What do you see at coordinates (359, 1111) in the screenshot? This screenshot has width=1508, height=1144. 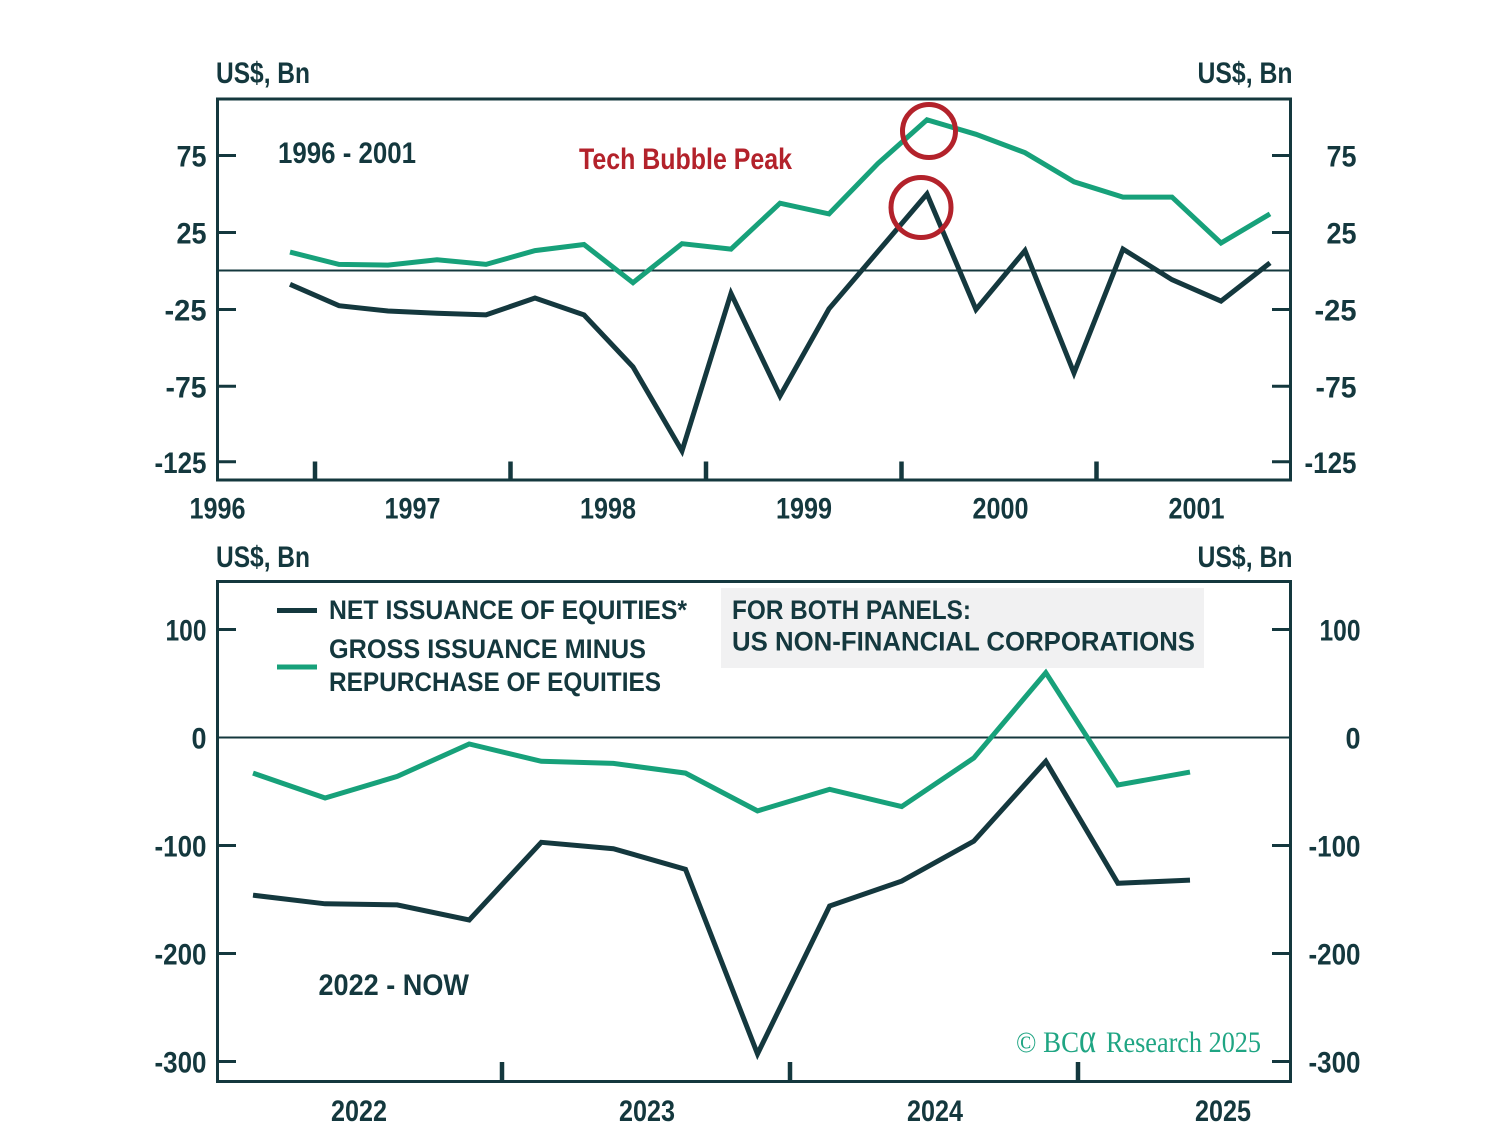 I see `svg-text: 2022` at bounding box center [359, 1111].